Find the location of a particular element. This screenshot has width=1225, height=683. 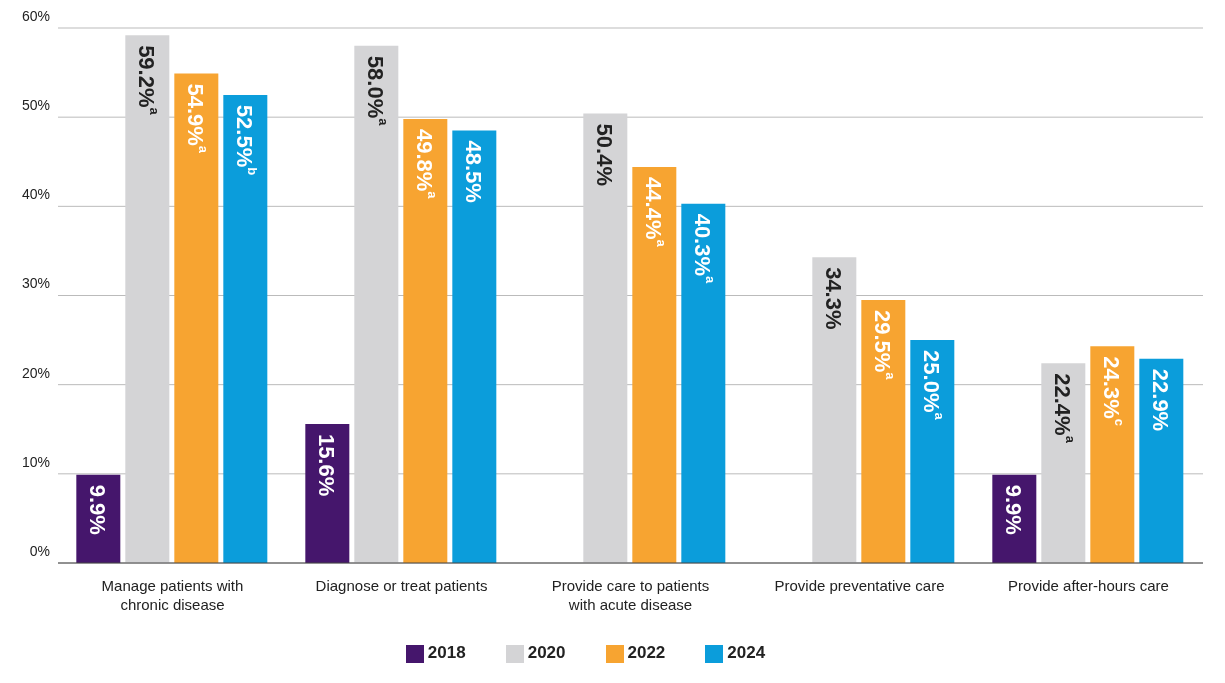

data-label: 22.9% is located at coordinates (1161, 400).